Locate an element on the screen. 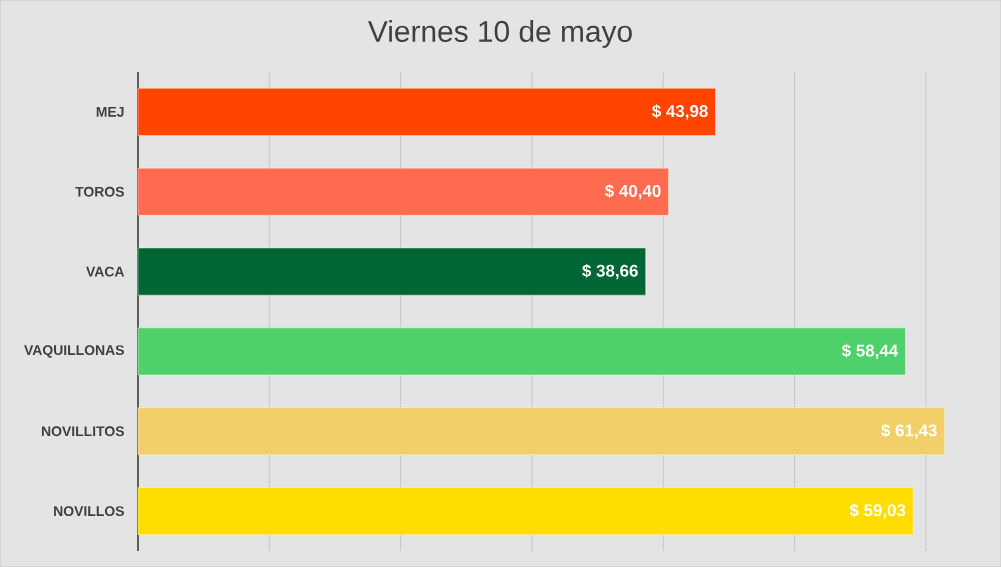 The height and width of the screenshot is (567, 1001). y-tick-label: NOVILLITOS is located at coordinates (82, 431).